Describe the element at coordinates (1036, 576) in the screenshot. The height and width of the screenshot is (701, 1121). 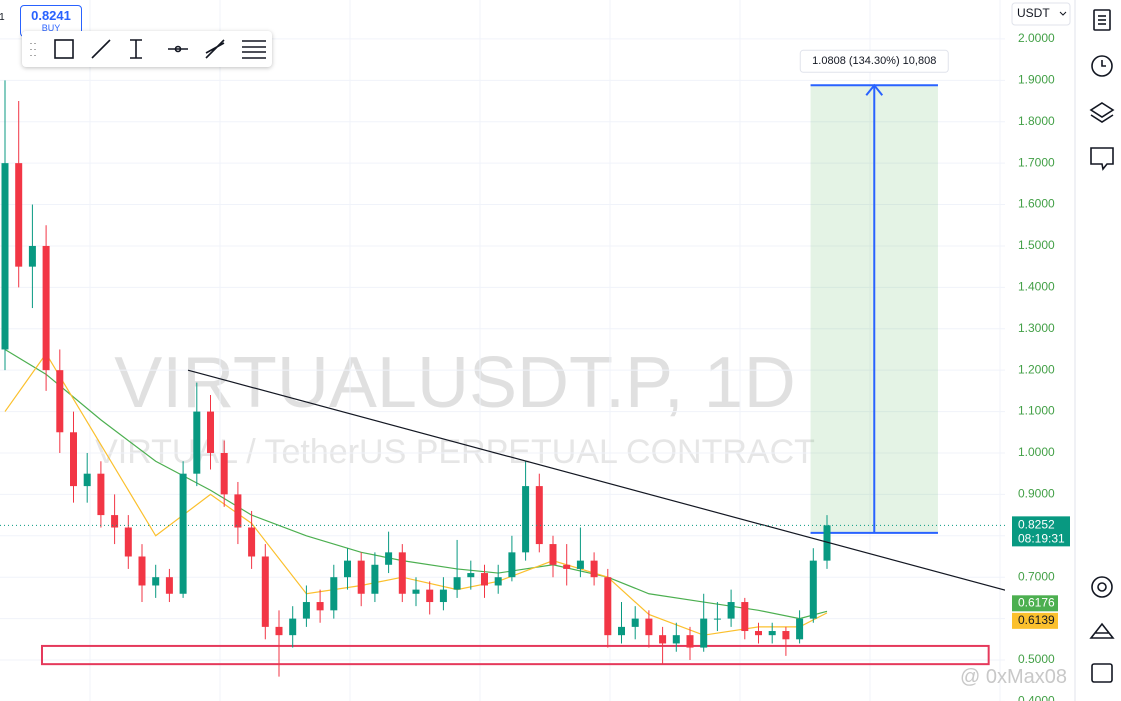
I see `y-tick-label: 0.7000` at that location.